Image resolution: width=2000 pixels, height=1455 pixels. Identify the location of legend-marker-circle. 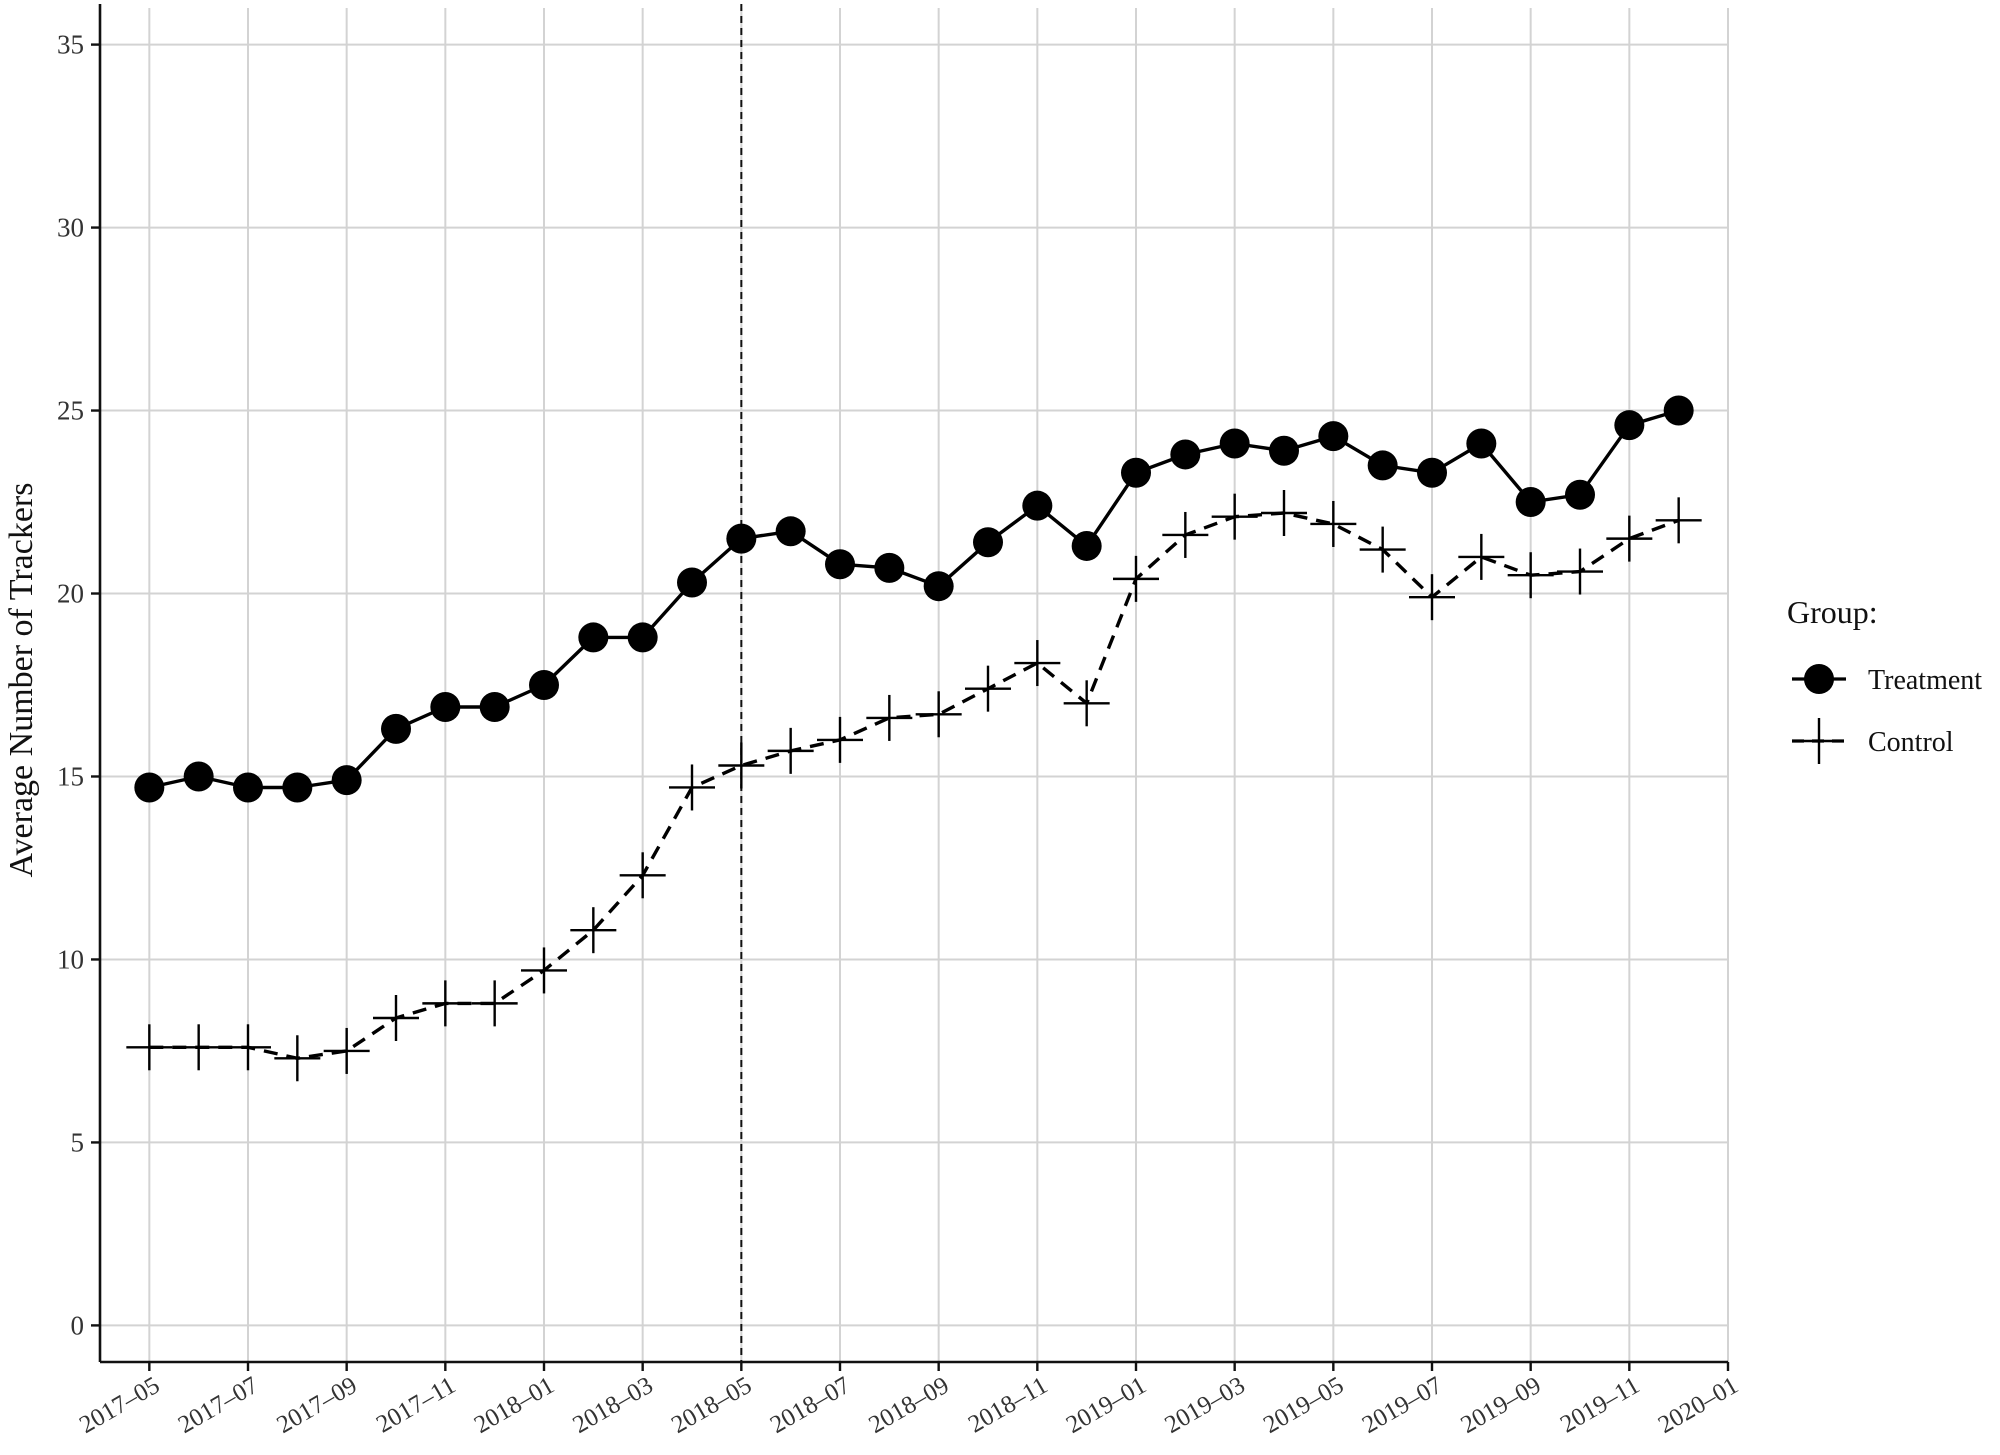
(1819, 679).